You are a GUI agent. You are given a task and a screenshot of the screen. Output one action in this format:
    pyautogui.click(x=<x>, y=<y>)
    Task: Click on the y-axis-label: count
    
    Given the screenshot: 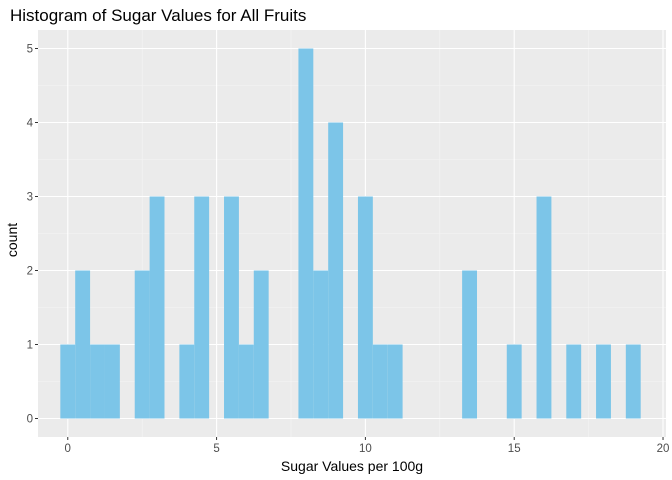 What is the action you would take?
    pyautogui.click(x=12, y=240)
    